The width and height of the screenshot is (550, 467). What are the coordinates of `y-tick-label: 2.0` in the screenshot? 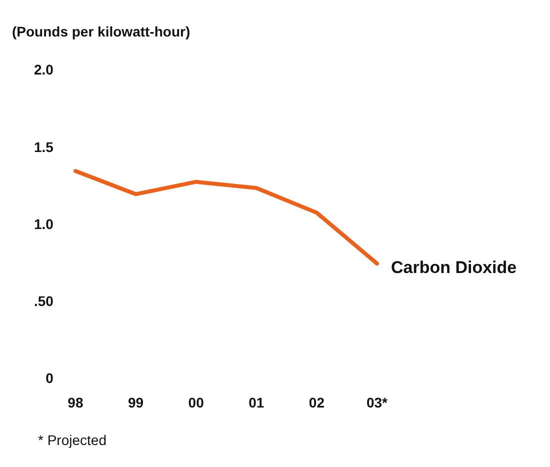 It's located at (44, 70).